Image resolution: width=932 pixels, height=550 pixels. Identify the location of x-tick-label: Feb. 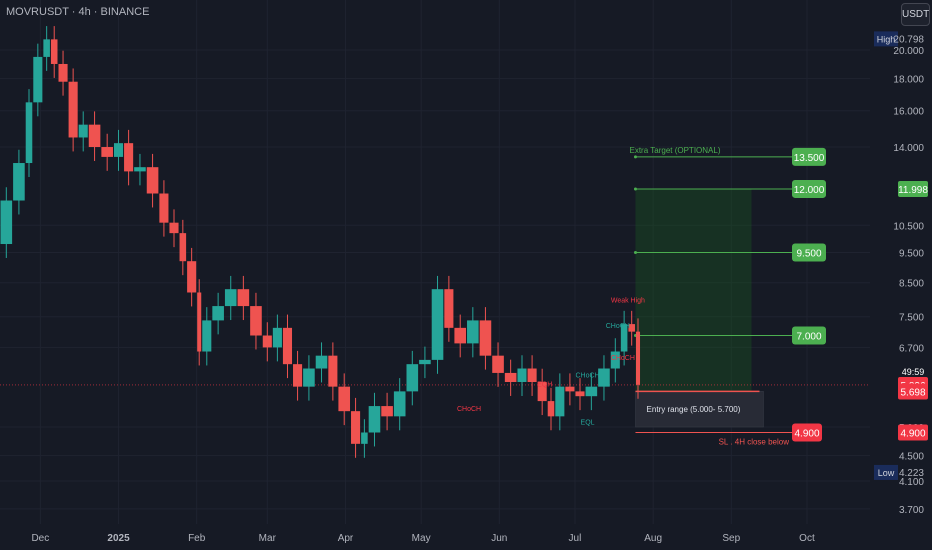
(197, 538).